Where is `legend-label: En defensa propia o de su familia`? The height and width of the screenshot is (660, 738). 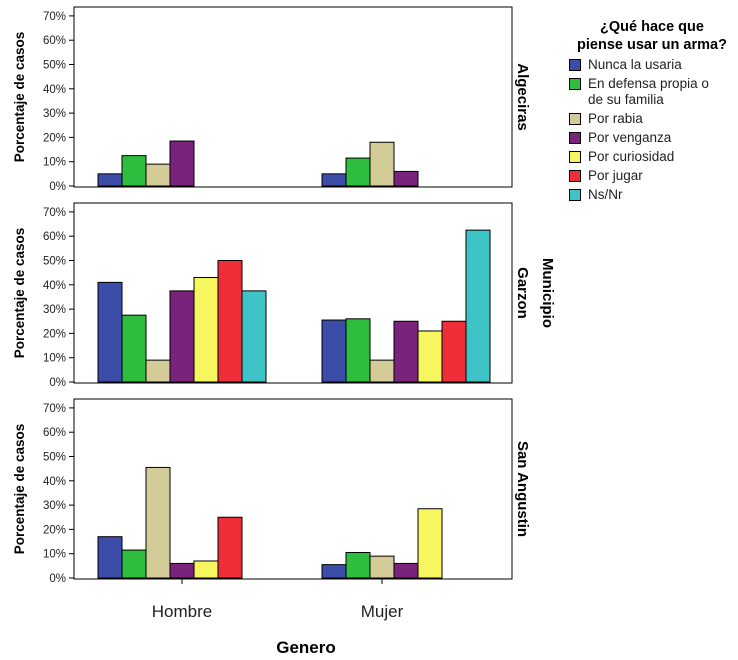
legend-label: En defensa propia o de su familia is located at coordinates (648, 91).